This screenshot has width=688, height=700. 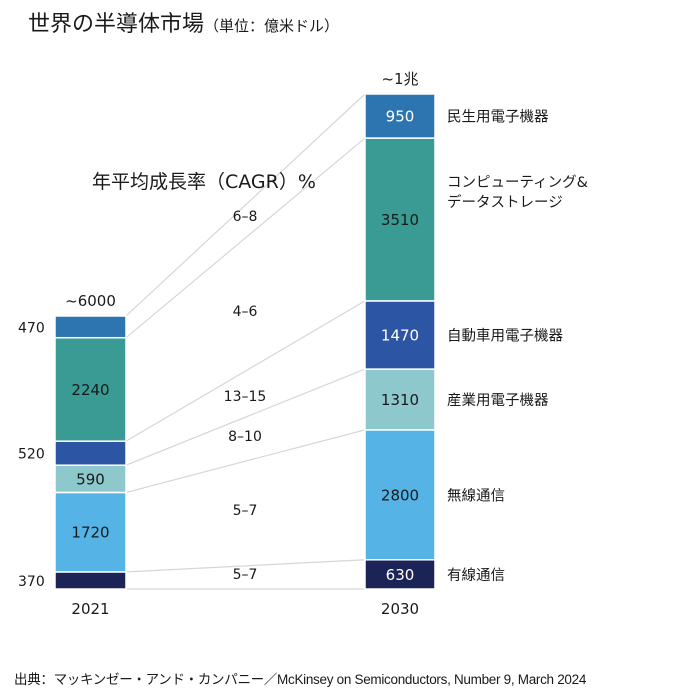 What do you see at coordinates (245, 397) in the screenshot?
I see `cagr-label: 13–15` at bounding box center [245, 397].